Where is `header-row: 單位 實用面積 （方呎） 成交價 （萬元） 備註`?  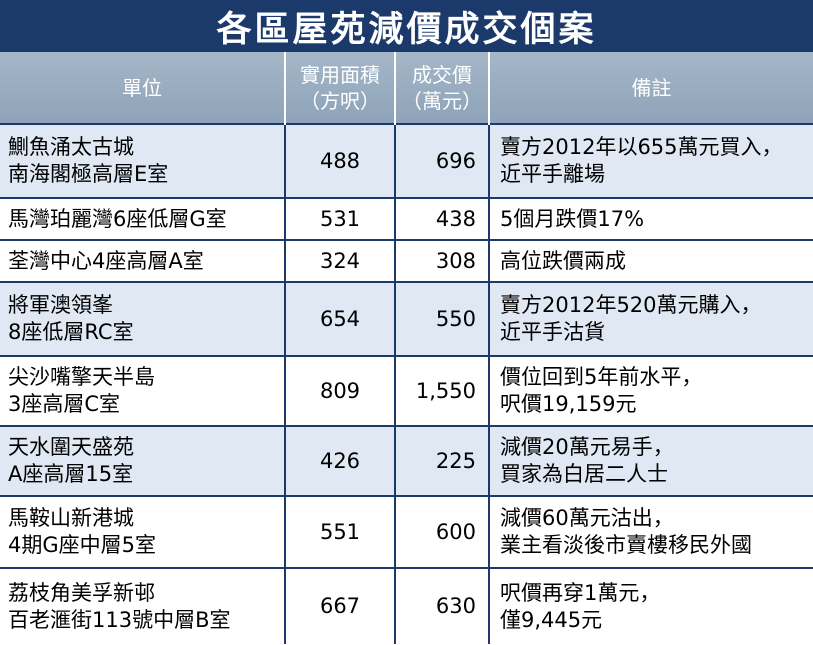 header-row: 單位 實用面積 （方呎） 成交價 （萬元） 備註 is located at coordinates (406, 88).